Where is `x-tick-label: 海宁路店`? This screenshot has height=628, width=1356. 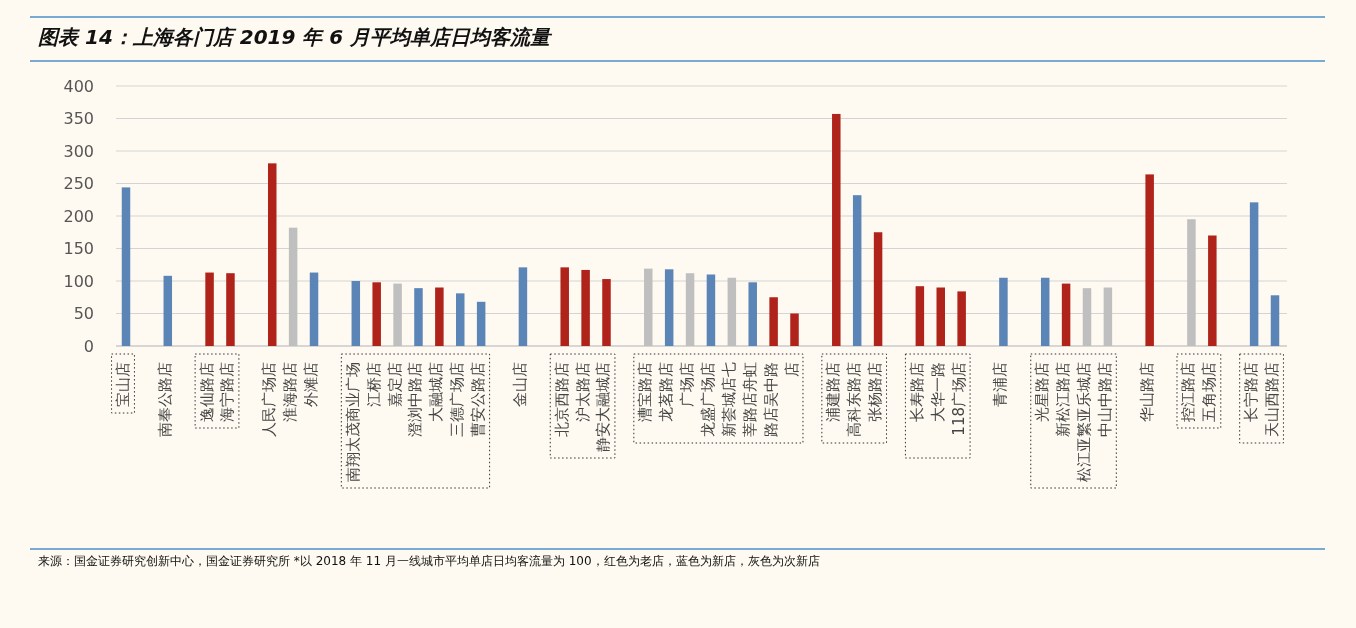
x-tick-label: 海宁路店 is located at coordinates (227, 392).